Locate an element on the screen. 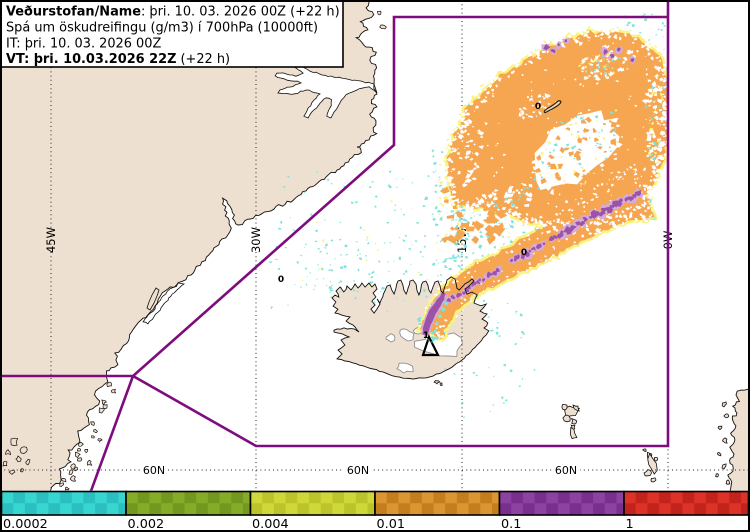 The width and height of the screenshot is (750, 532). colorbar-tick-label: 0.004 is located at coordinates (270, 524).